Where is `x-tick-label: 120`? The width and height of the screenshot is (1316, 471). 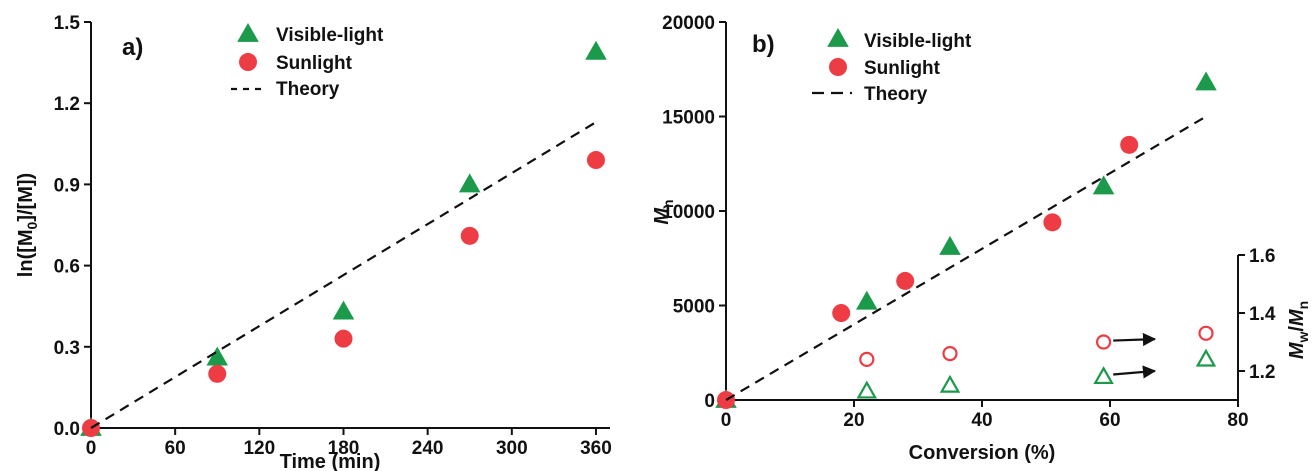
x-tick-label: 120 is located at coordinates (259, 448).